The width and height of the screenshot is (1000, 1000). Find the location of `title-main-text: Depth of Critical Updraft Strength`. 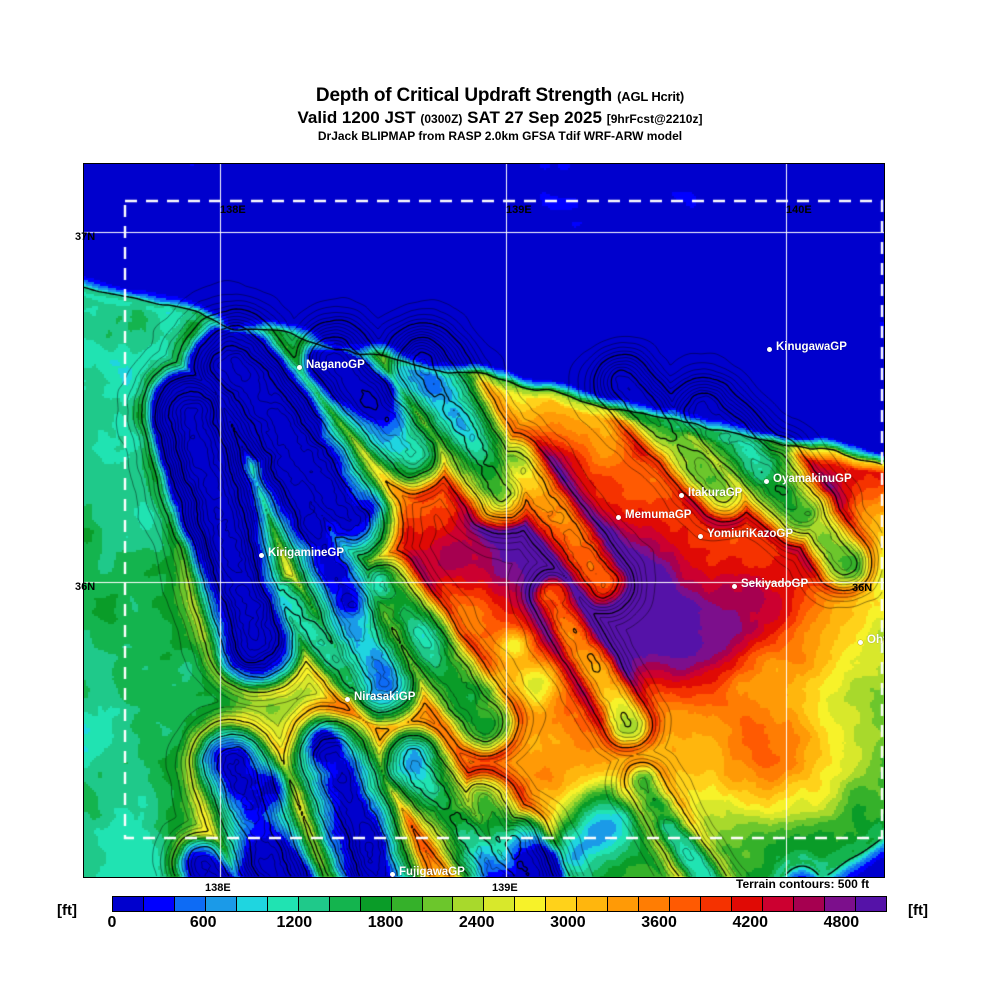

title-main-text: Depth of Critical Updraft Strength is located at coordinates (464, 95).